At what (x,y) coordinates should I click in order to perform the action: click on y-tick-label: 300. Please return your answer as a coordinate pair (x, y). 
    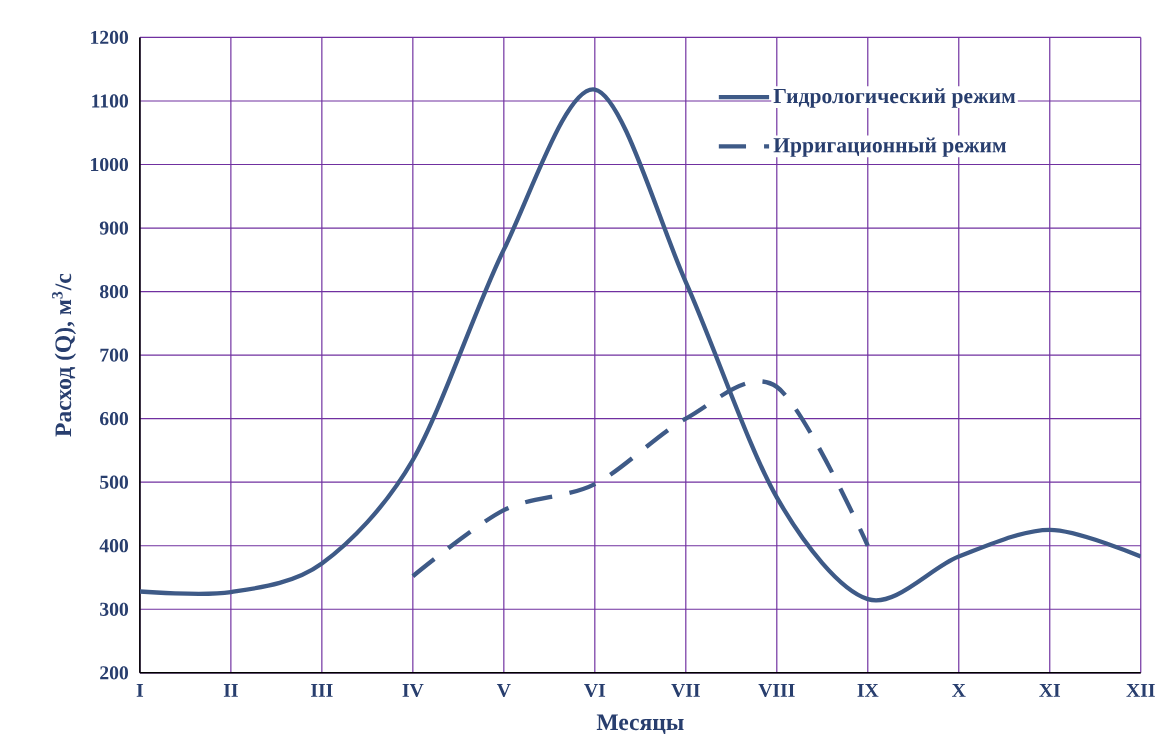
    Looking at the image, I should click on (114, 609).